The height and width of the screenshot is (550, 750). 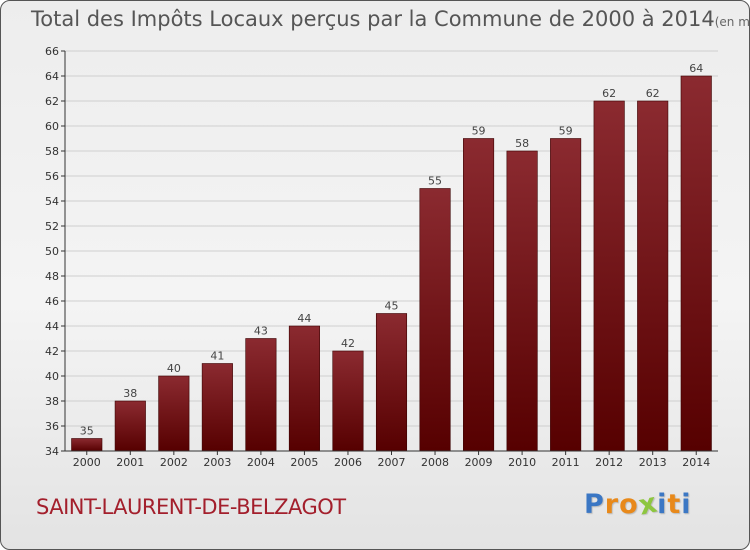 I want to click on commune-name: SAINT-LAURENT-DE-BELZAGOT, so click(x=191, y=507).